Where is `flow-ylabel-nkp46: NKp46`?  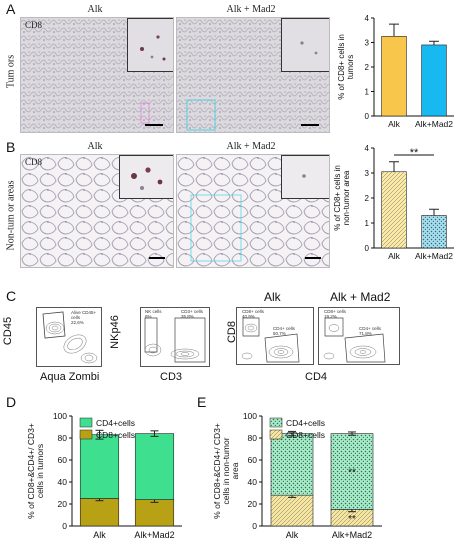 flow-ylabel-nkp46: NKp46 is located at coordinates (114, 332).